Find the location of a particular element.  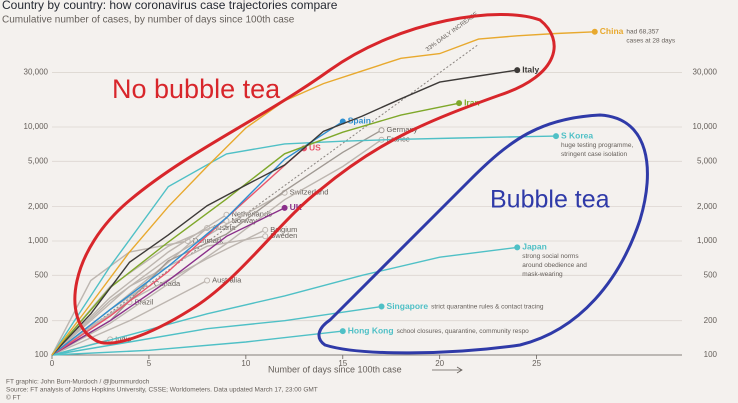

x-tick-label: 0 is located at coordinates (52, 363).